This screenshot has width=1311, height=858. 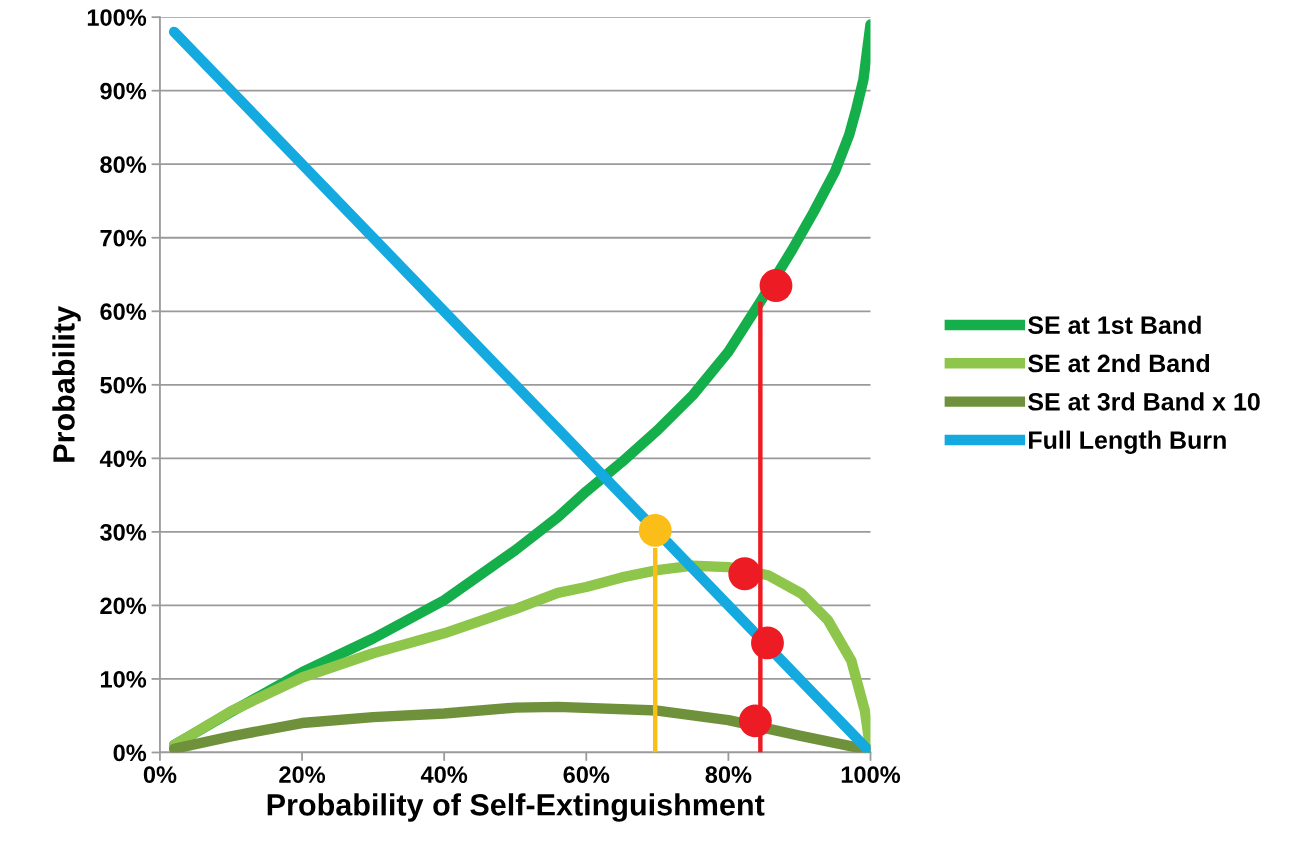 What do you see at coordinates (117, 17) in the screenshot?
I see `y-tick-label: 100%` at bounding box center [117, 17].